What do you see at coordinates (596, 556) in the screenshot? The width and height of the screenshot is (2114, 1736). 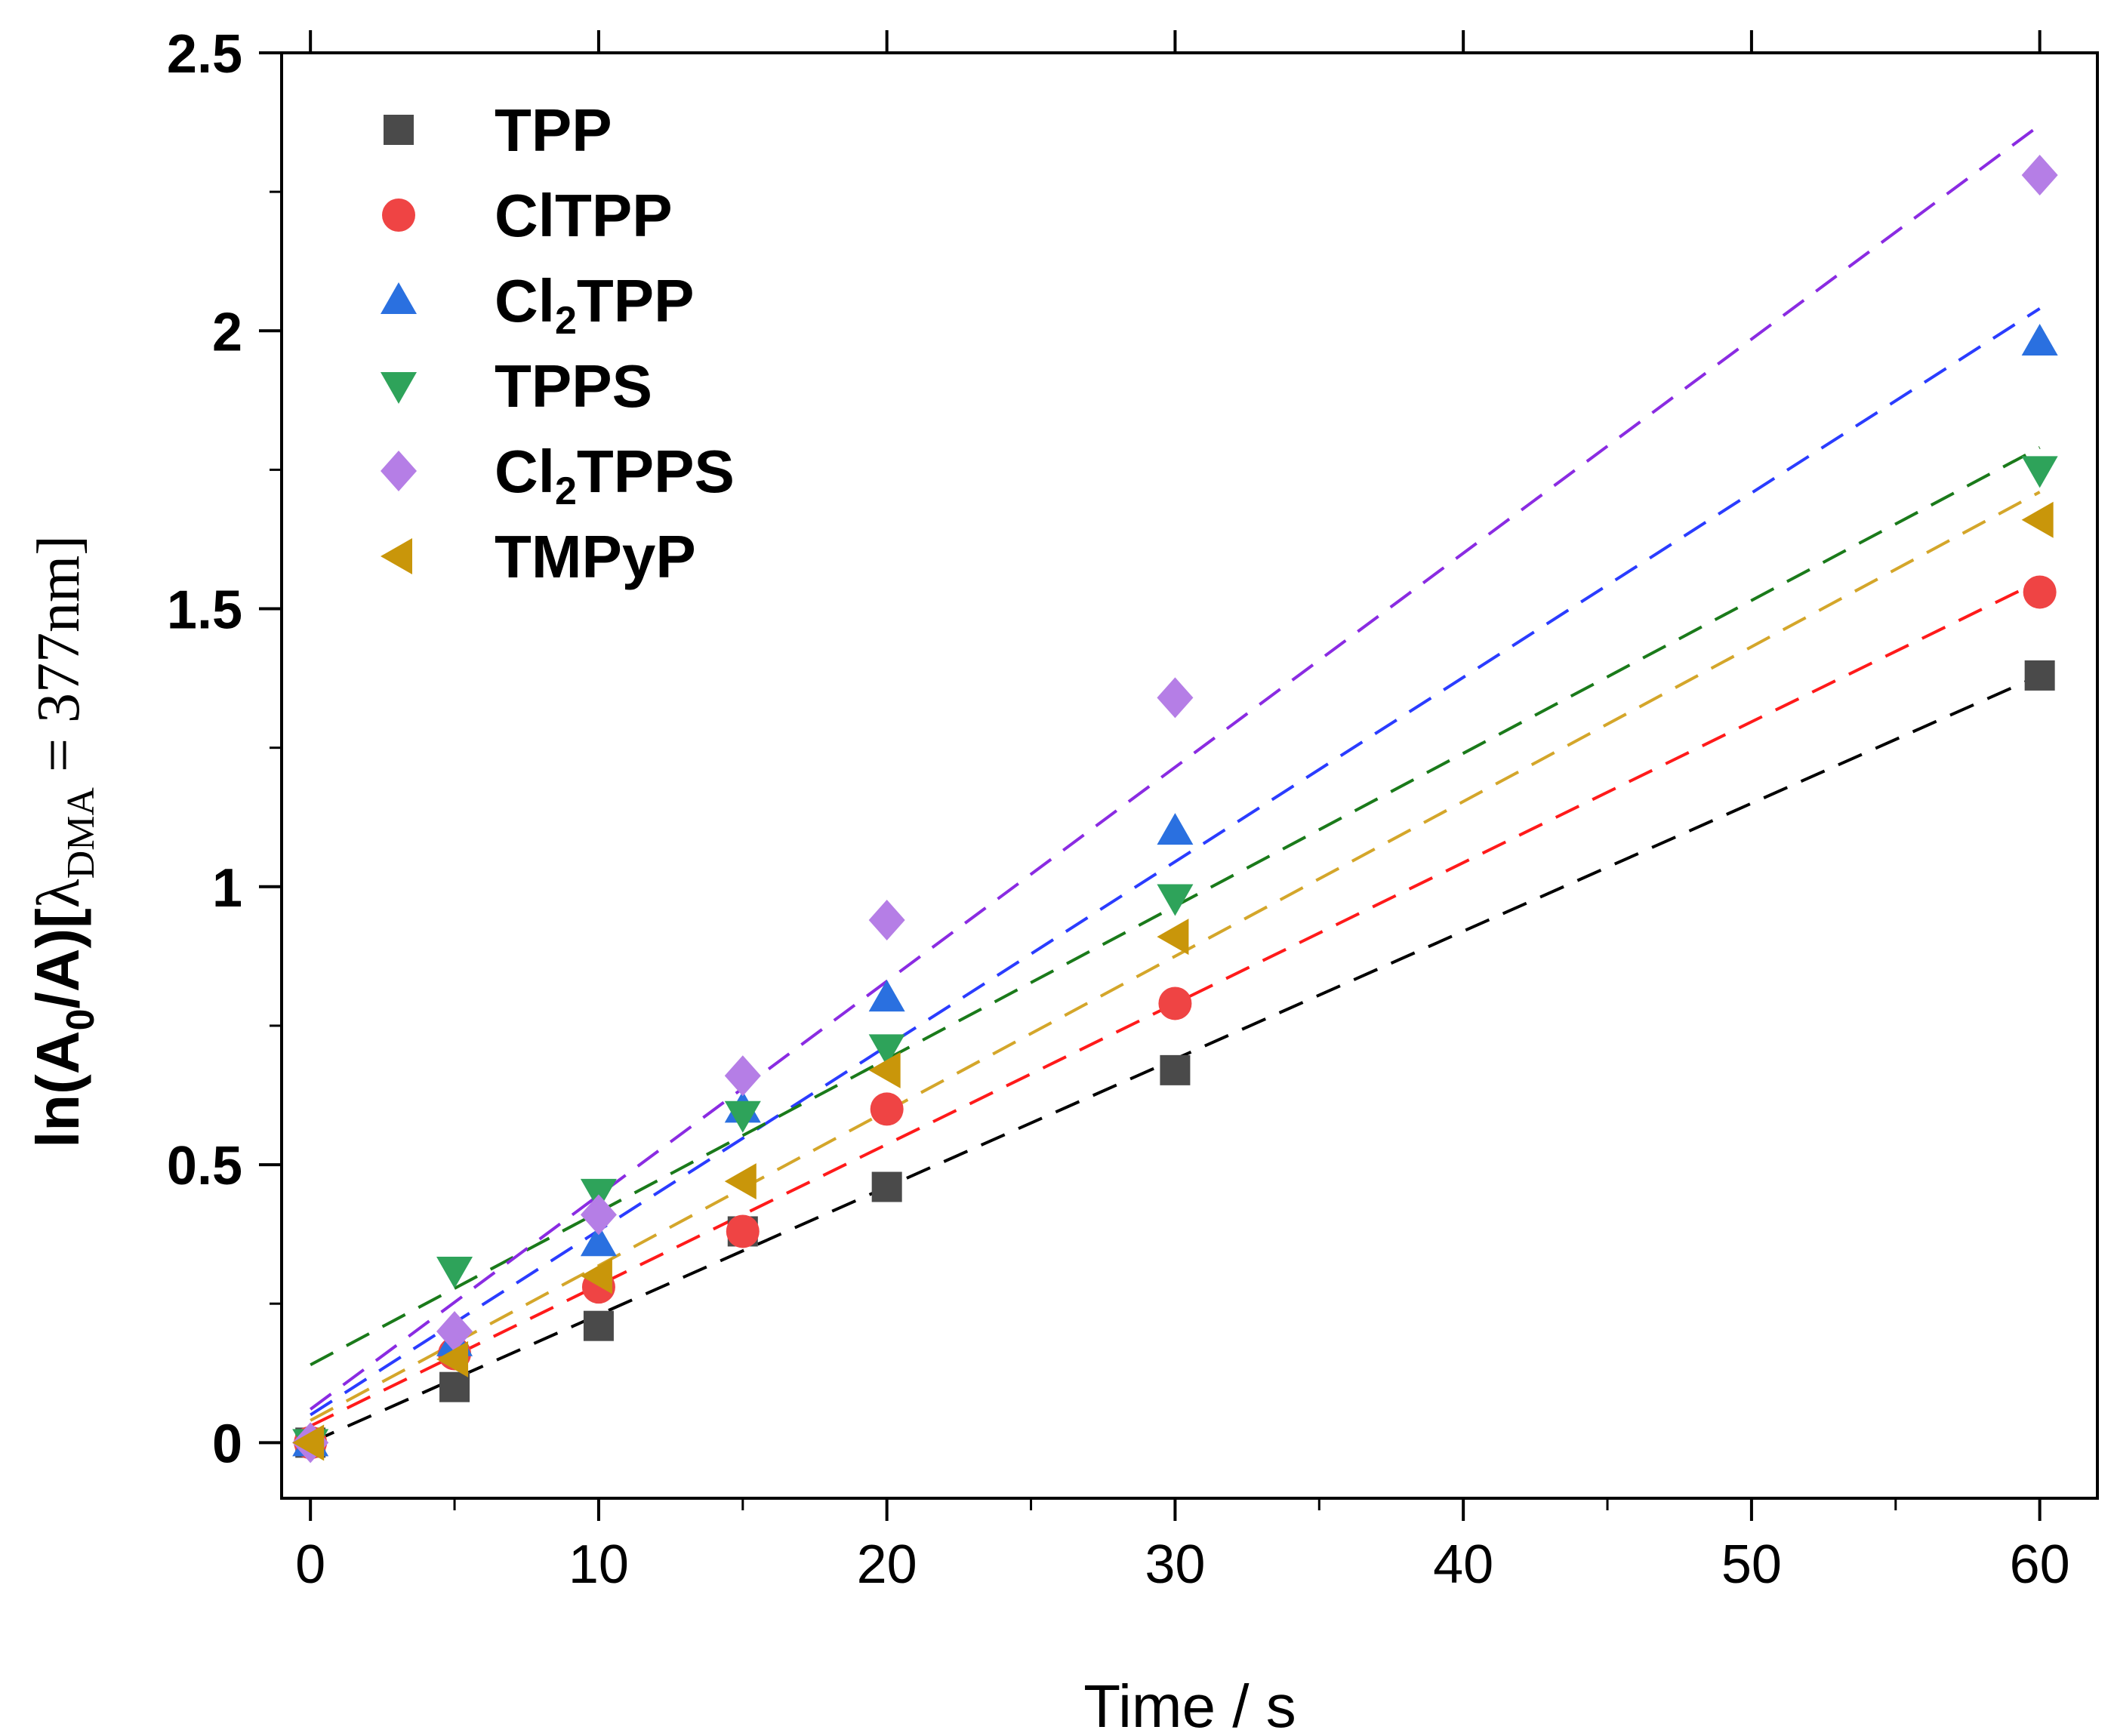 I see `legend-label-tmpyp: TMPyP` at bounding box center [596, 556].